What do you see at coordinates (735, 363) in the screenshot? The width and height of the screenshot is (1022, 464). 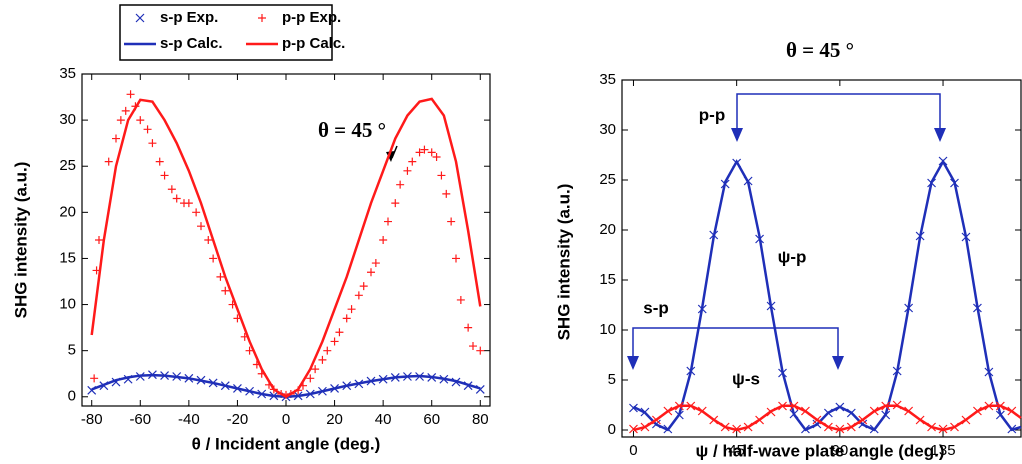 I see `s-p-arrowheads` at bounding box center [735, 363].